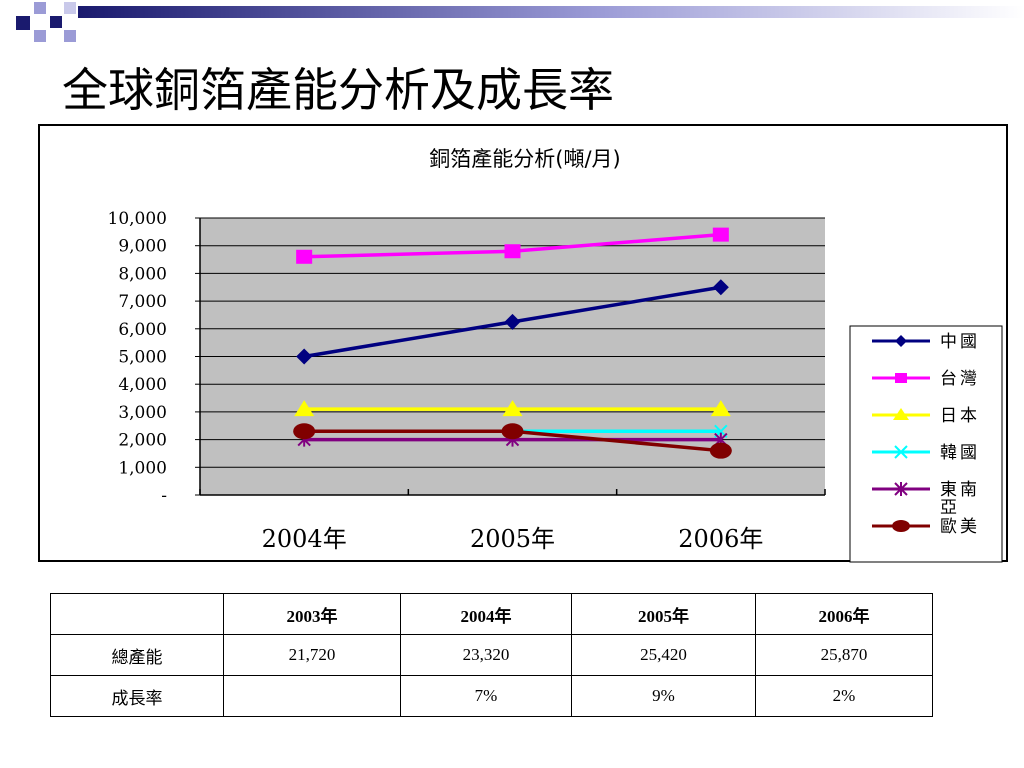  I want to click on y-tick-label: -, so click(164, 496).